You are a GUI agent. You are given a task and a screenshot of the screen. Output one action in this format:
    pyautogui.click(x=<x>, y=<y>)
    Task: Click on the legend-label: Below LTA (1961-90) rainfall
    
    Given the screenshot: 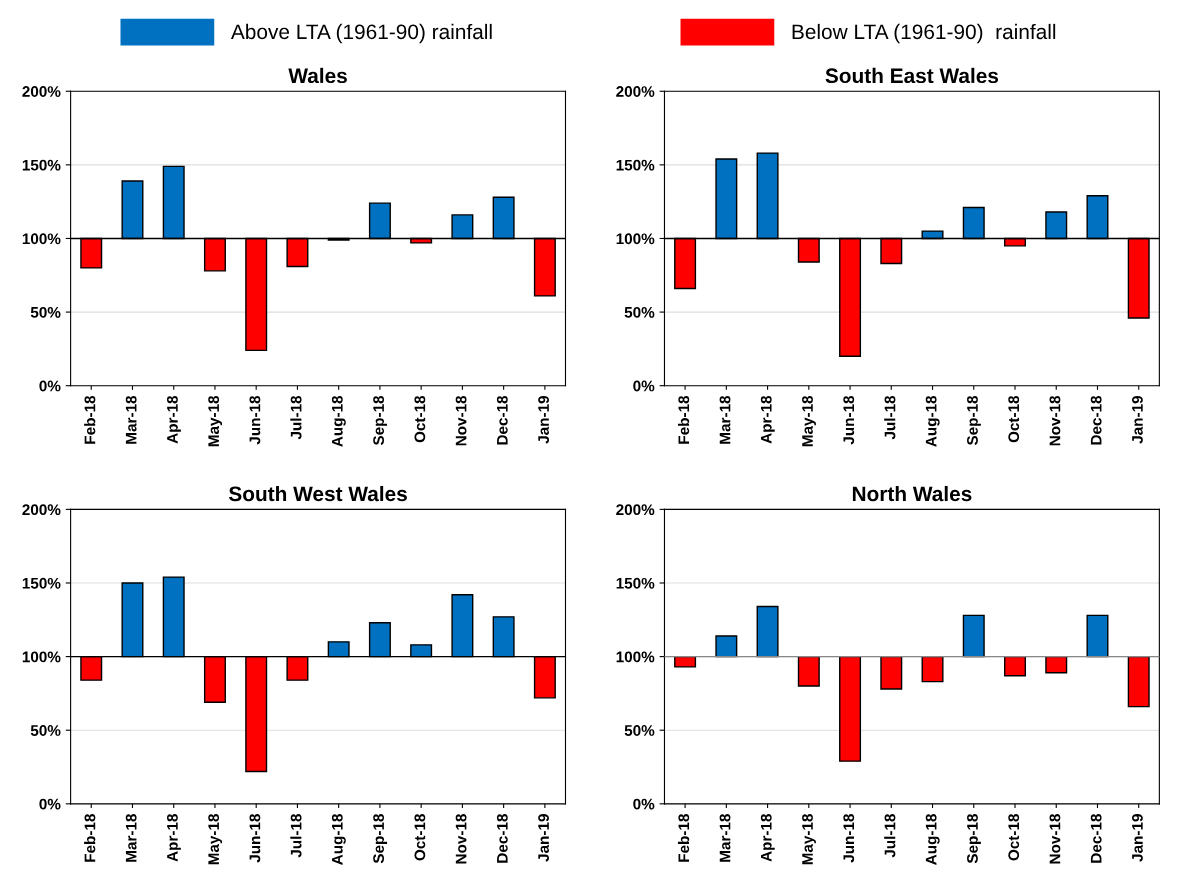 What is the action you would take?
    pyautogui.click(x=924, y=33)
    